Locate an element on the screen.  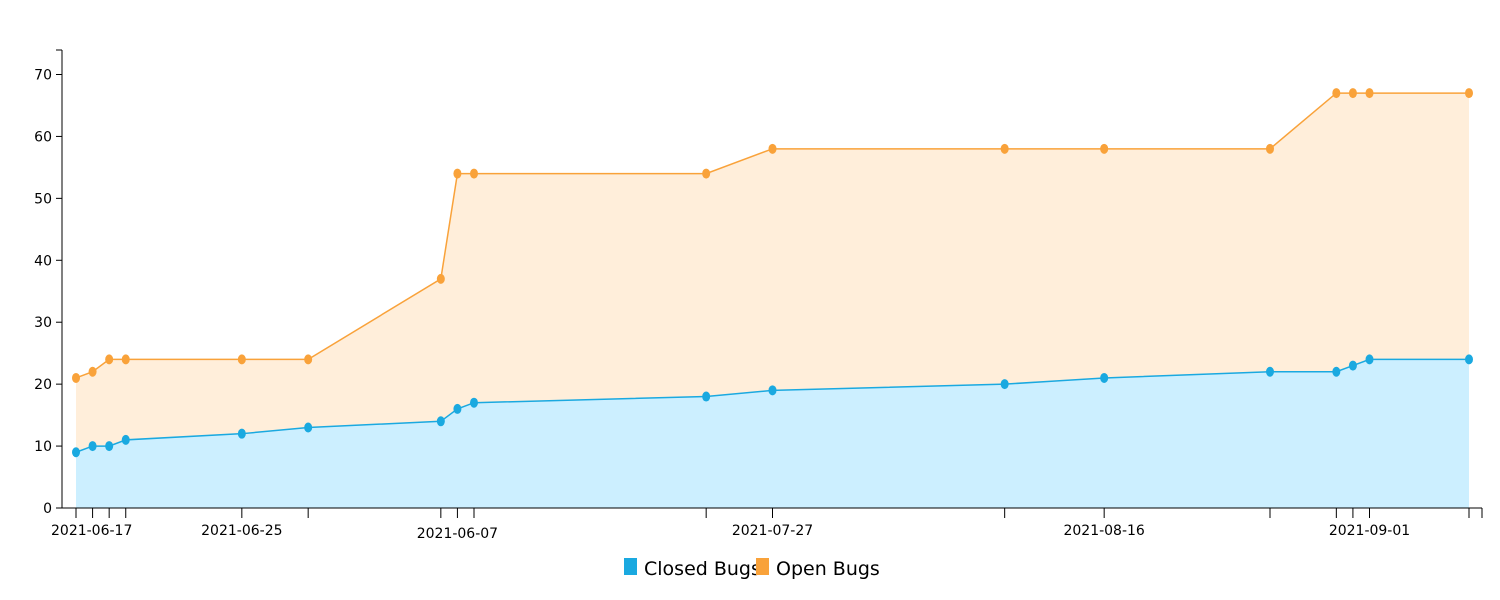
y-tick-label-10: 10 is located at coordinates (43, 447).